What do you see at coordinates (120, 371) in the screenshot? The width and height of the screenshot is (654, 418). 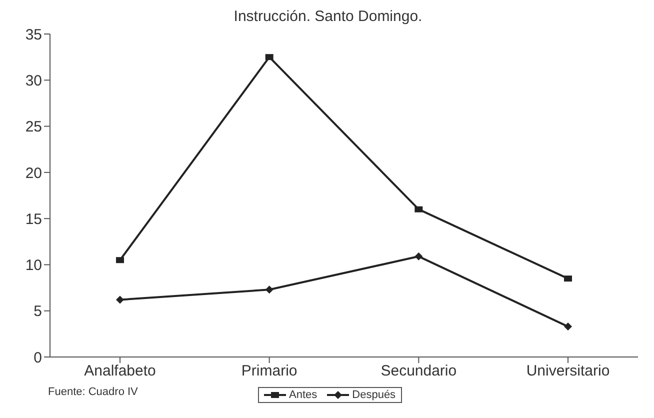 I see `x-tick-label: Analfabeto` at bounding box center [120, 371].